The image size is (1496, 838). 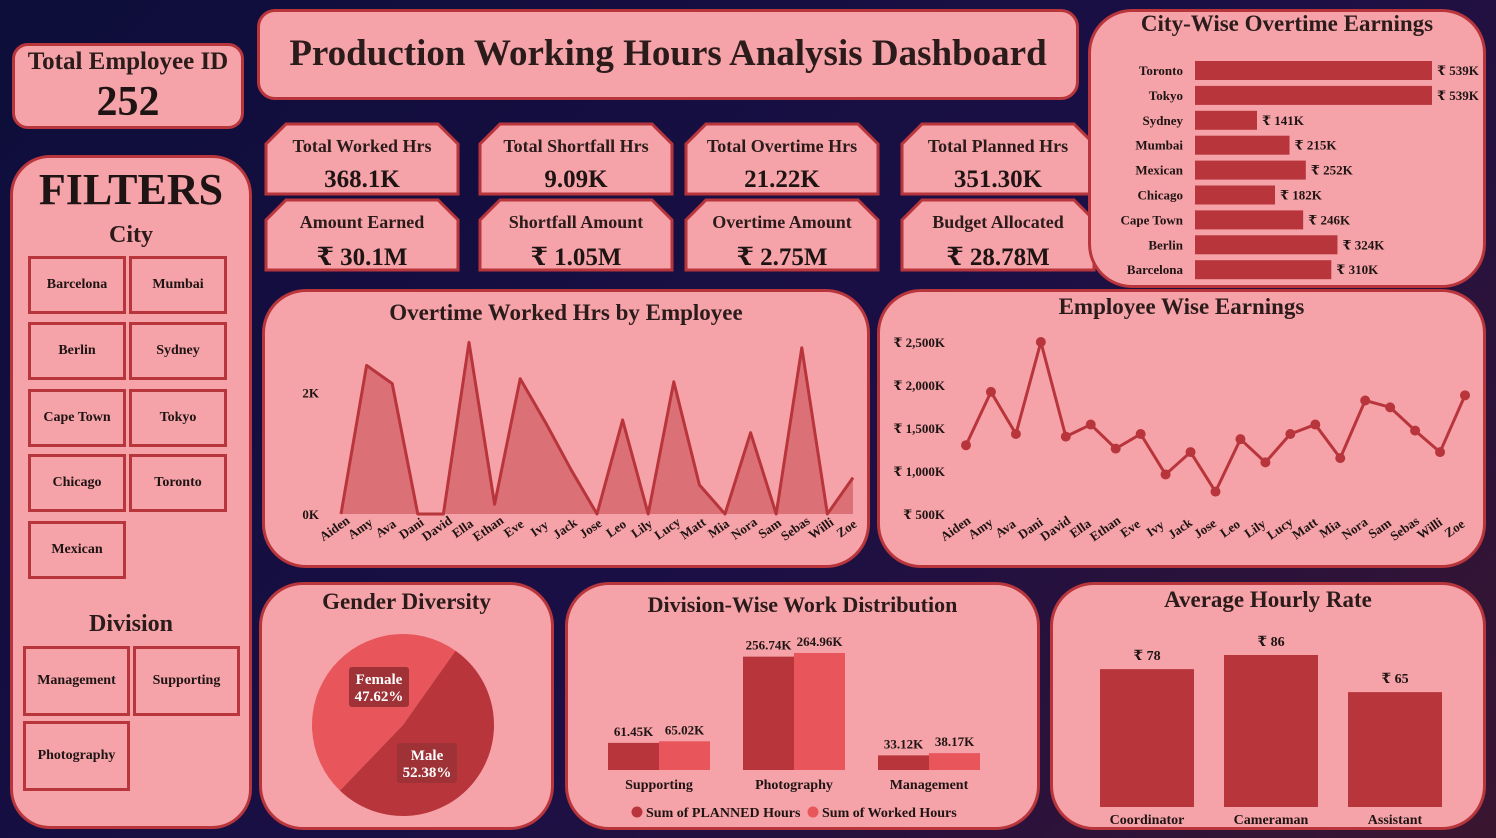 I want to click on kpi-label: Total Overtime Hrs, so click(x=782, y=146).